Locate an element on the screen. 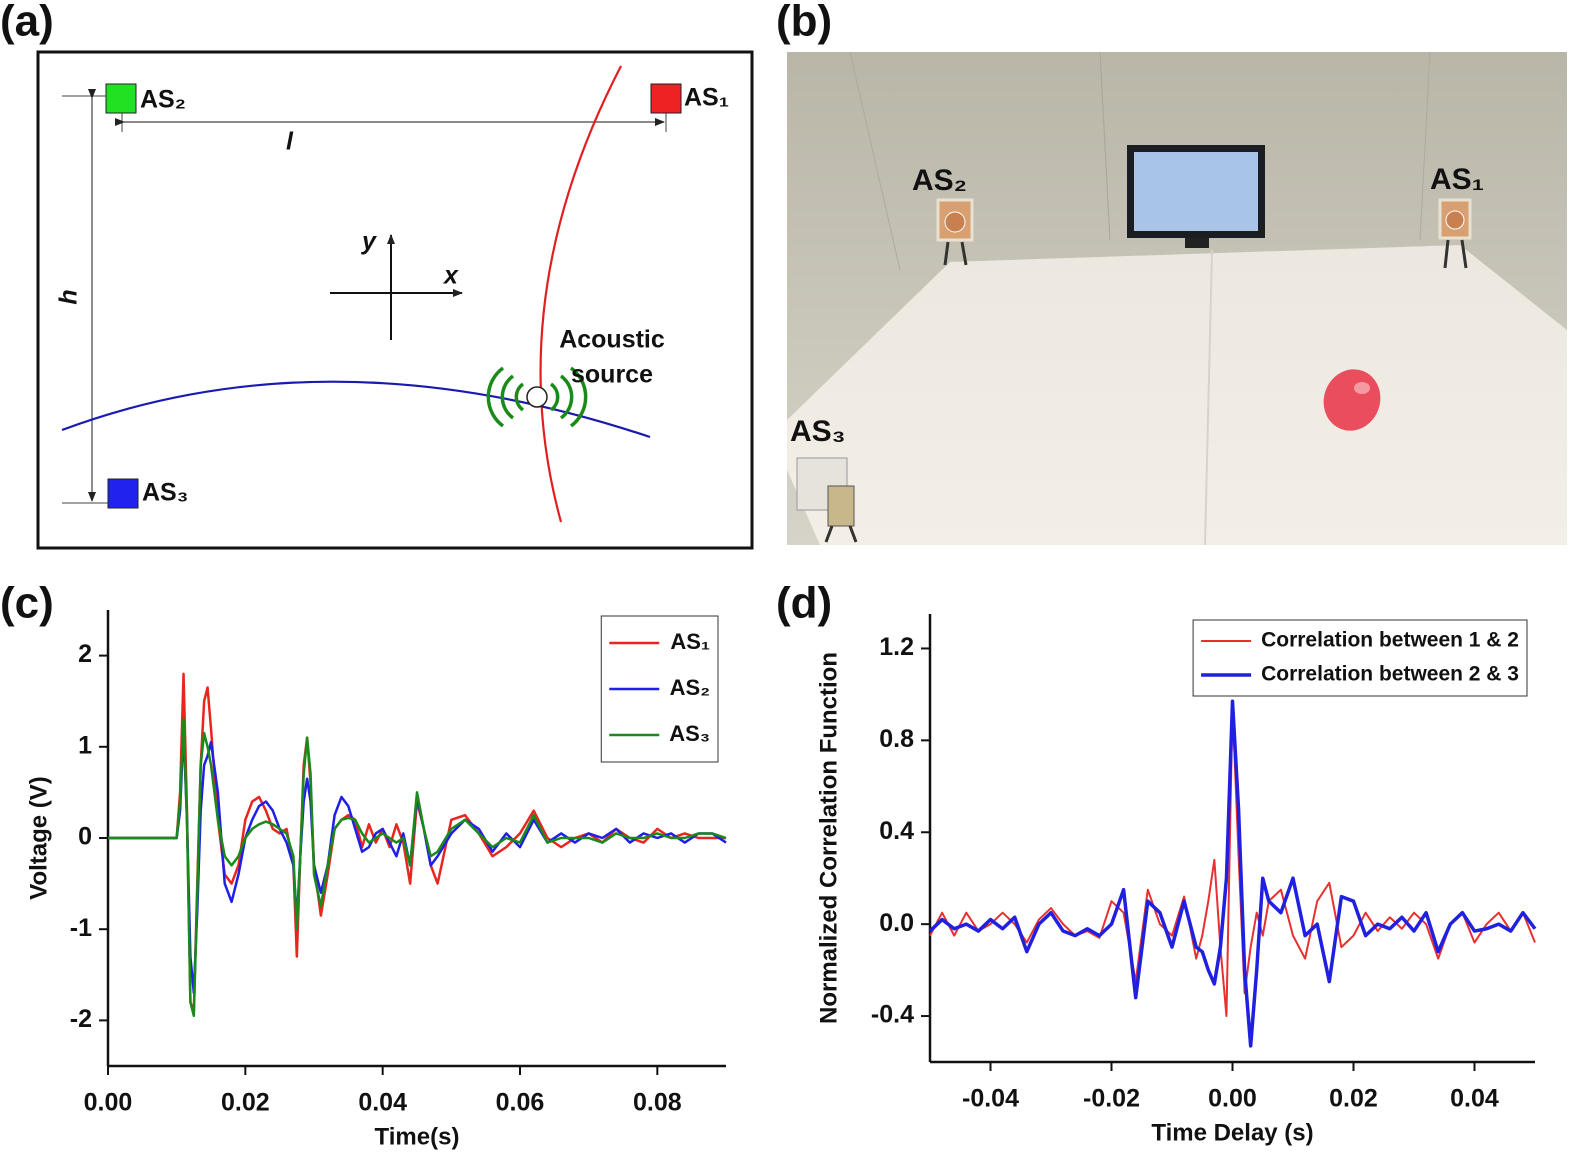 The height and width of the screenshot is (1175, 1596). balloon-highlight is located at coordinates (1362, 388).